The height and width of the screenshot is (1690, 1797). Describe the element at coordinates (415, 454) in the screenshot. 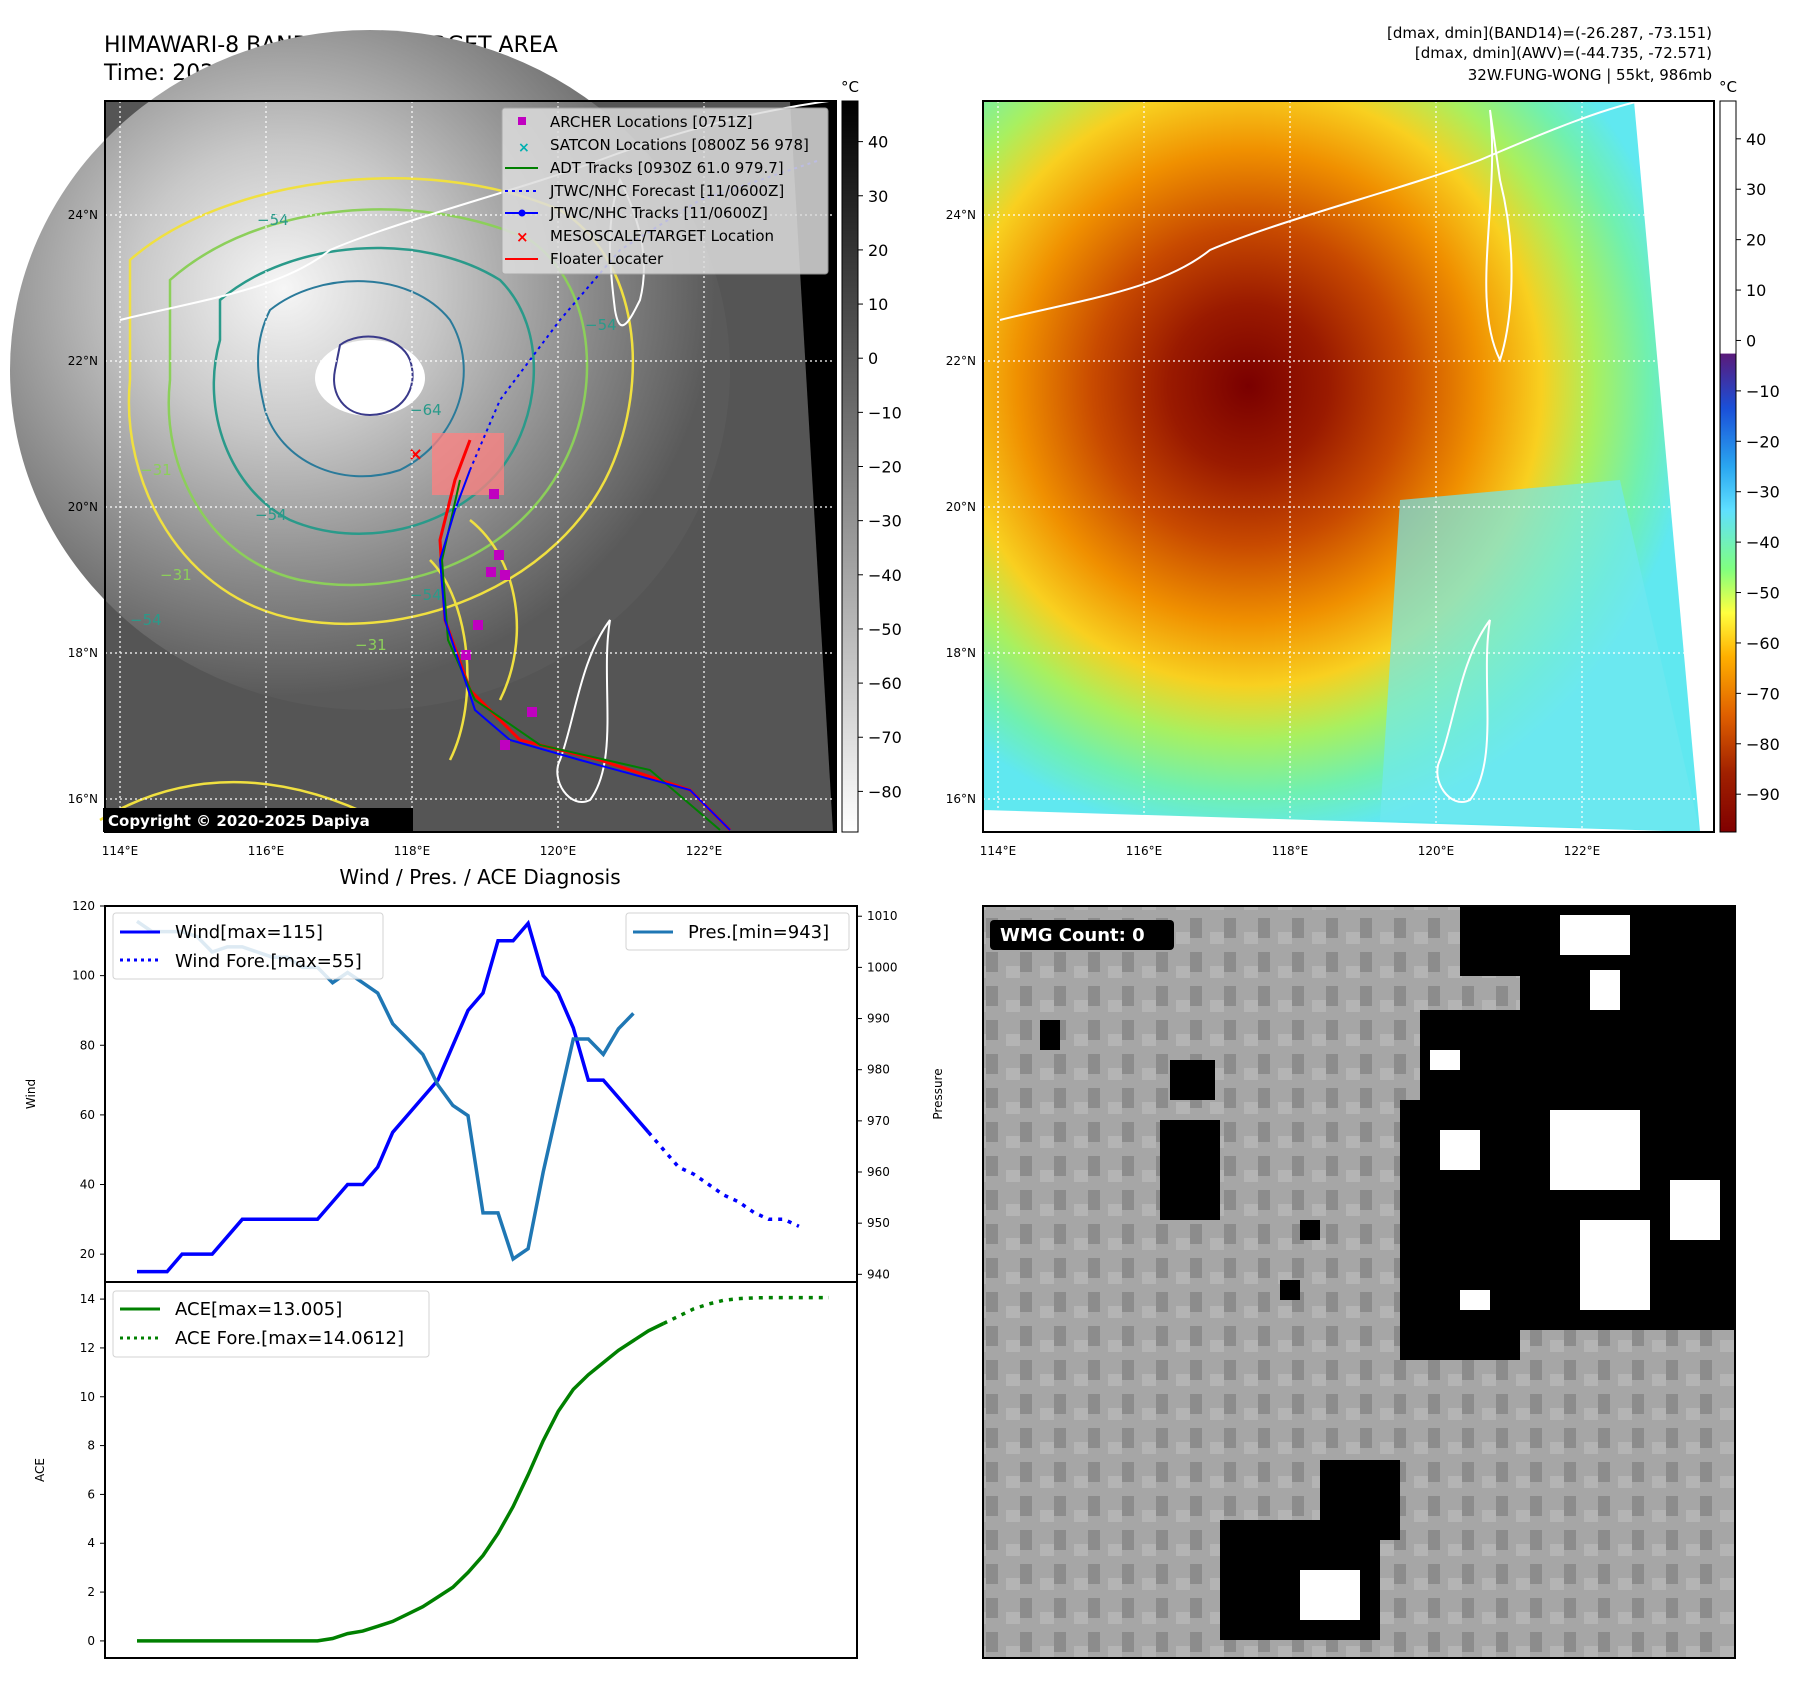

I see `mesoscale-target-marker: ×` at that location.